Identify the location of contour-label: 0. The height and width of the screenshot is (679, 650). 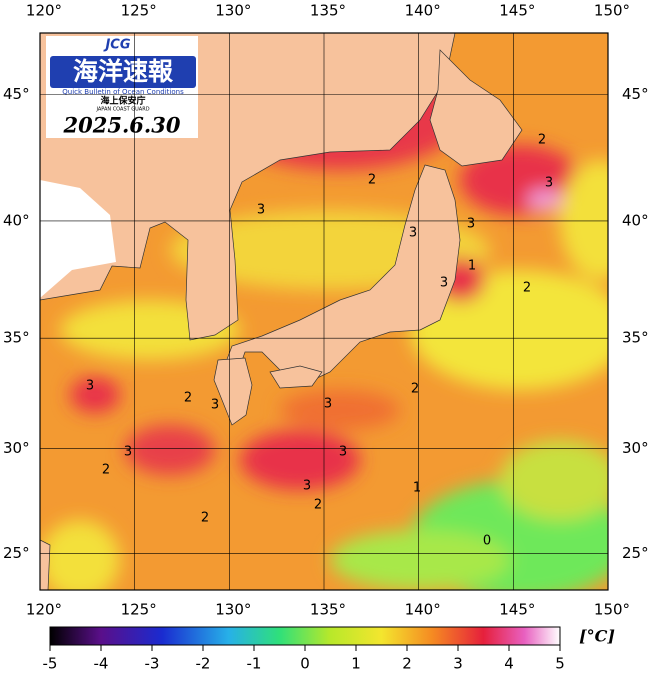
(487, 541).